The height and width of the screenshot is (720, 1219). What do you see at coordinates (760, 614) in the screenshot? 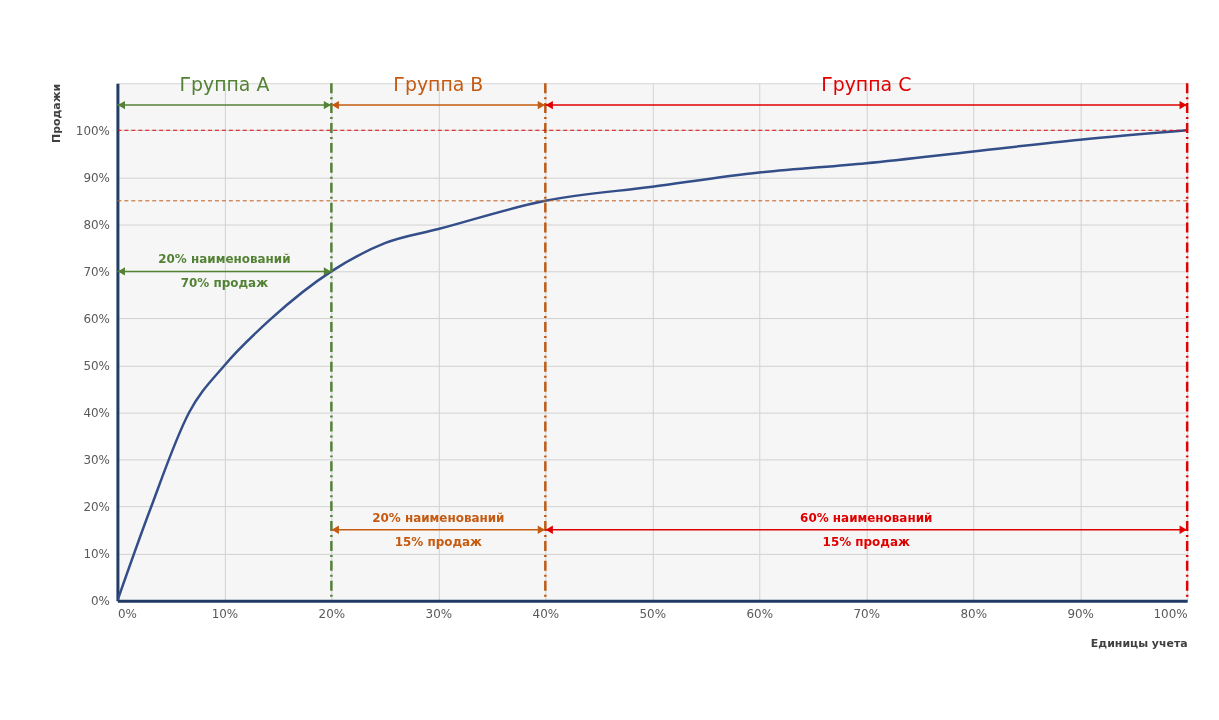
I see `x-tick-label: 60%` at bounding box center [760, 614].